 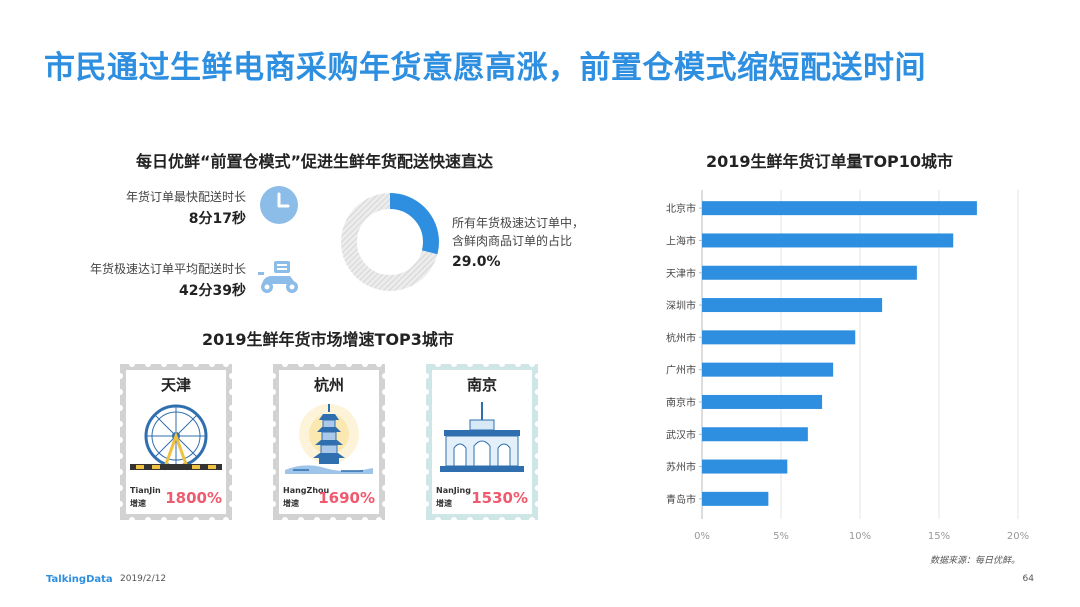 What do you see at coordinates (176, 437) in the screenshot?
I see `ferris-wheel-icon` at bounding box center [176, 437].